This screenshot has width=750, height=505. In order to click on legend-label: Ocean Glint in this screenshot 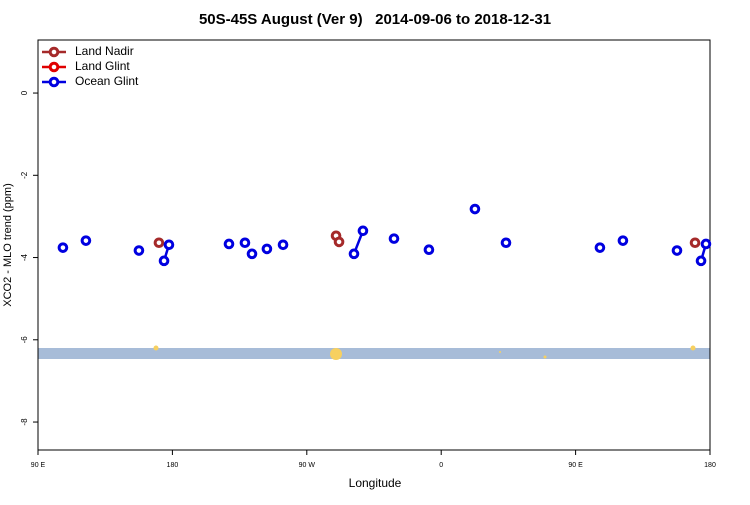, I will do `click(107, 81)`.